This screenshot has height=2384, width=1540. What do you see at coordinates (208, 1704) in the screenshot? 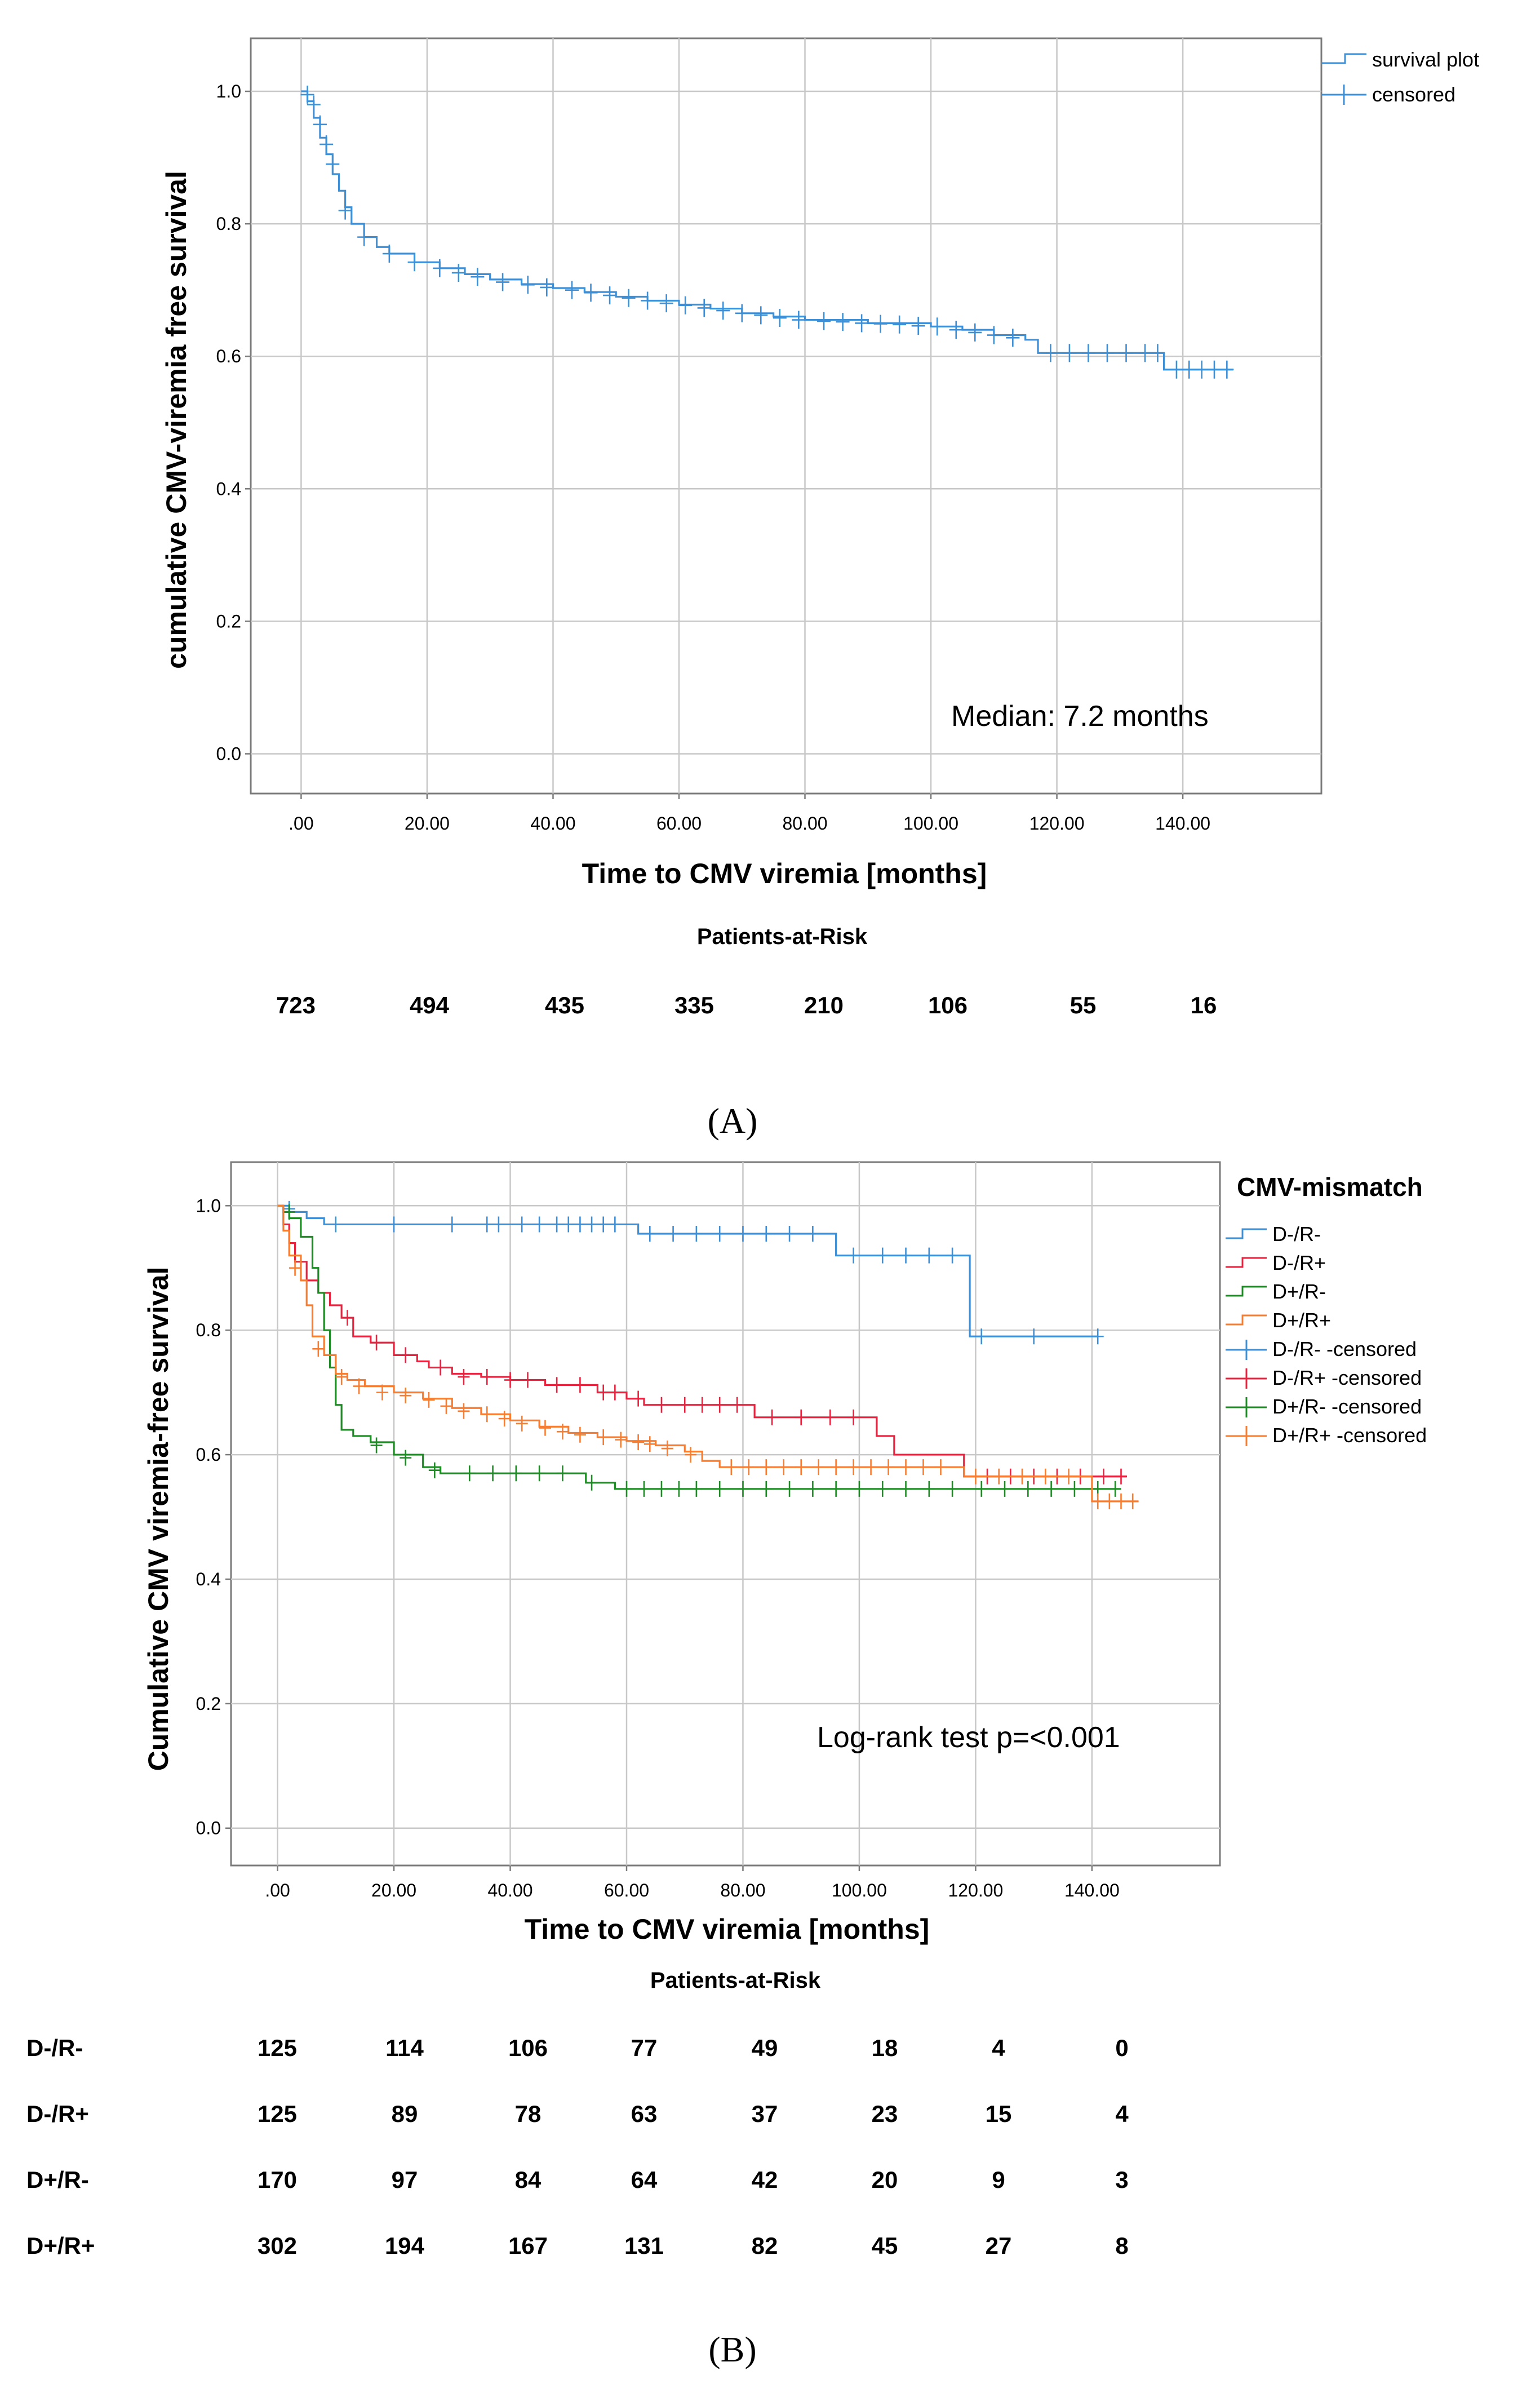
I see `y-tick-label: 0.2` at bounding box center [208, 1704].